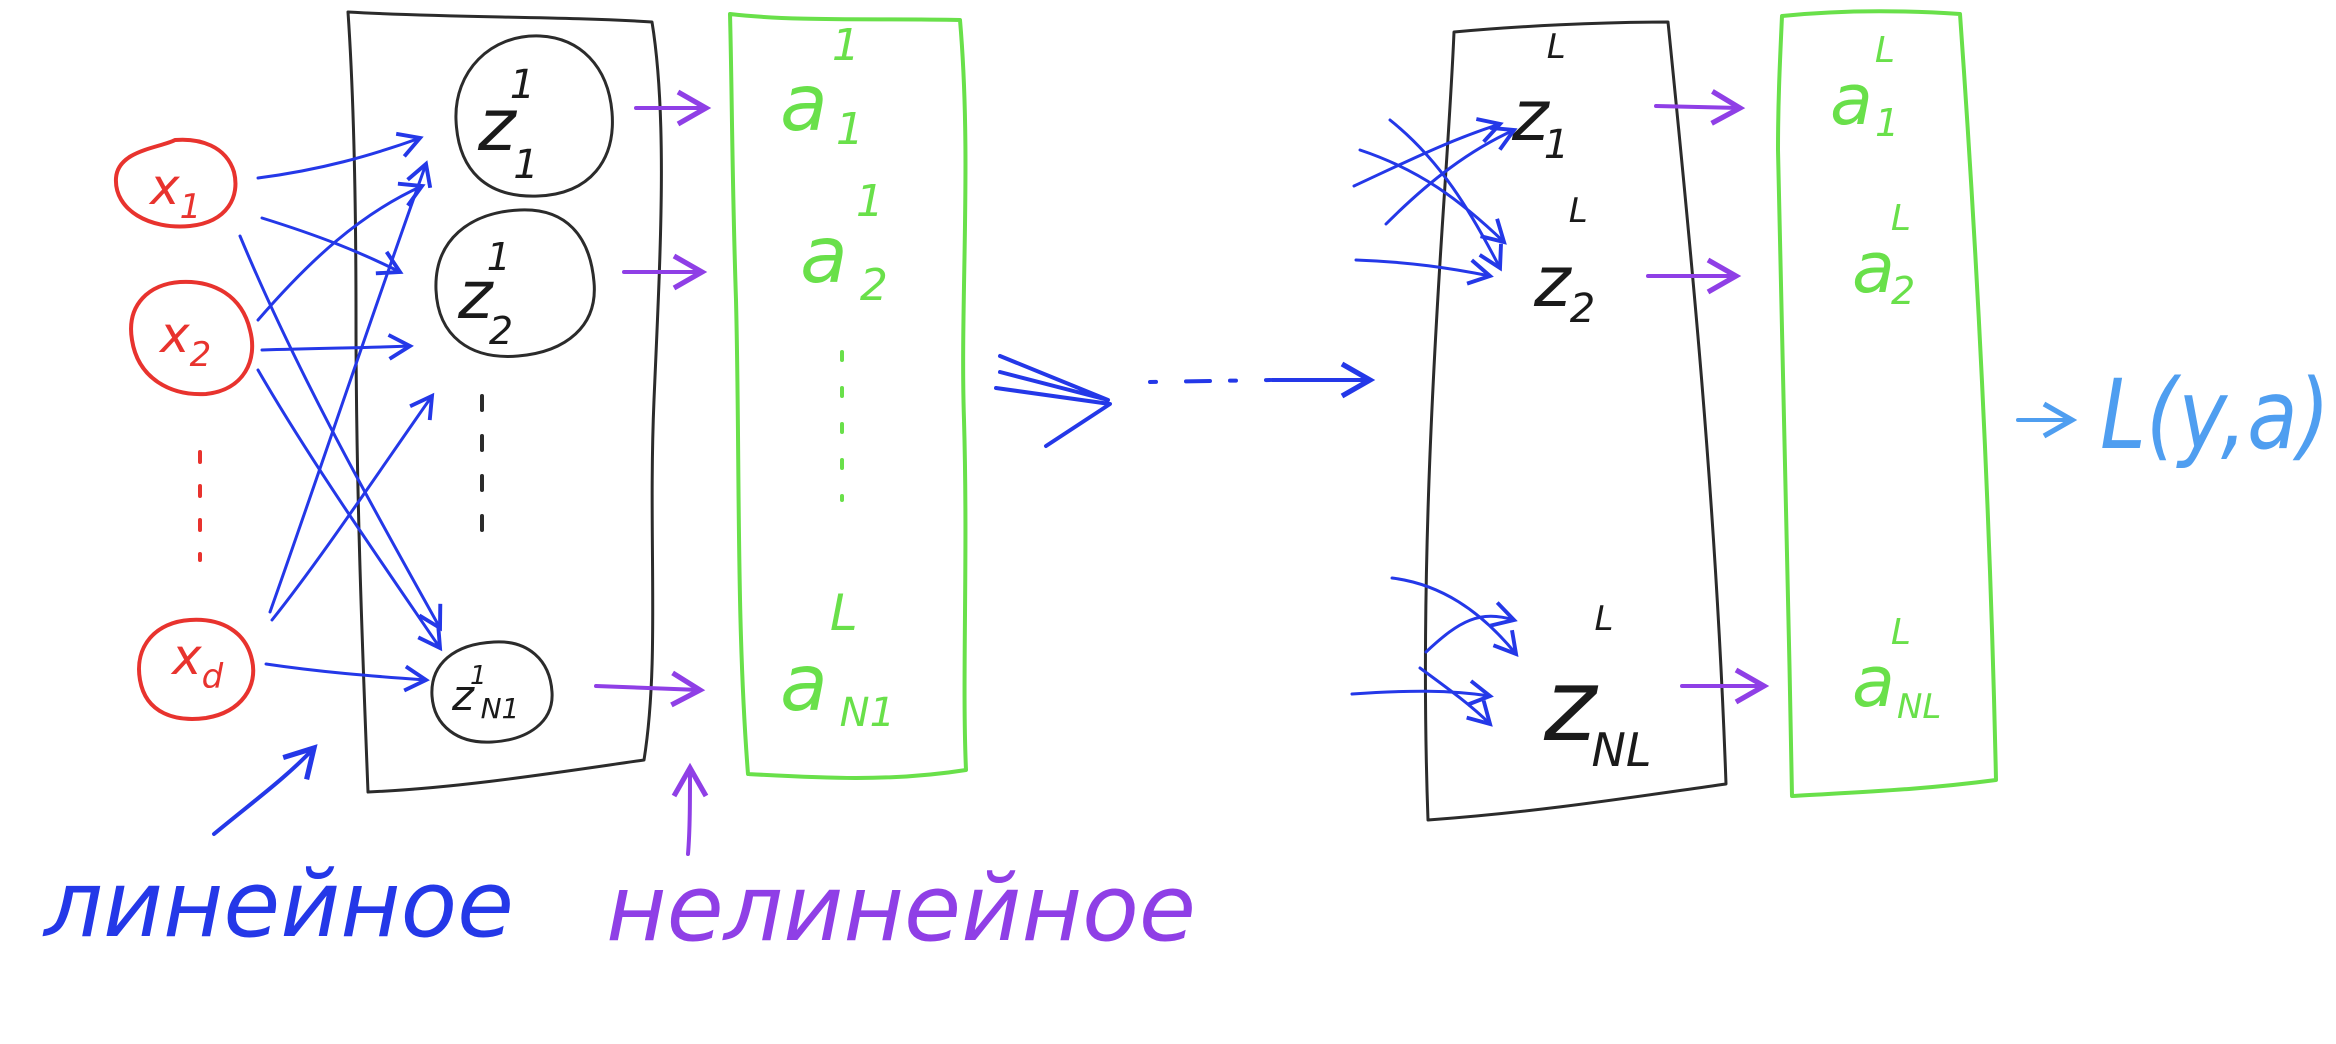 The image size is (2336, 1044). Describe the element at coordinates (197, 662) in the screenshot. I see `input-node-xd-label: xd` at that location.